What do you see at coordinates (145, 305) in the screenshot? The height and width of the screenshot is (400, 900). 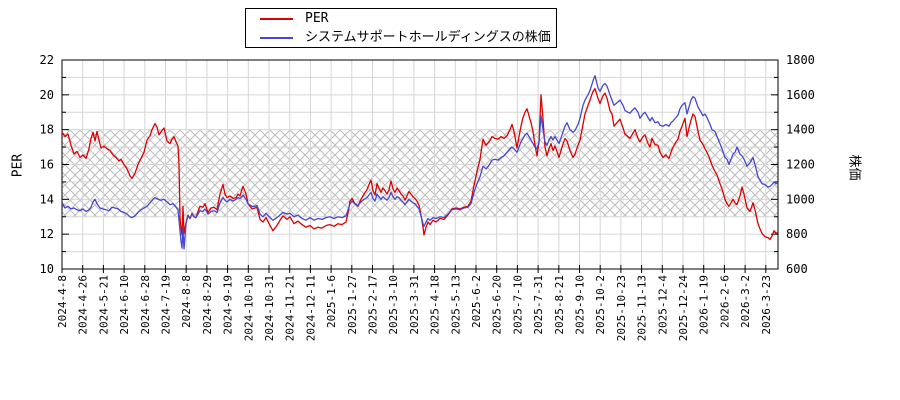 I see `x-tick-label: 2024-6-28` at bounding box center [145, 305].